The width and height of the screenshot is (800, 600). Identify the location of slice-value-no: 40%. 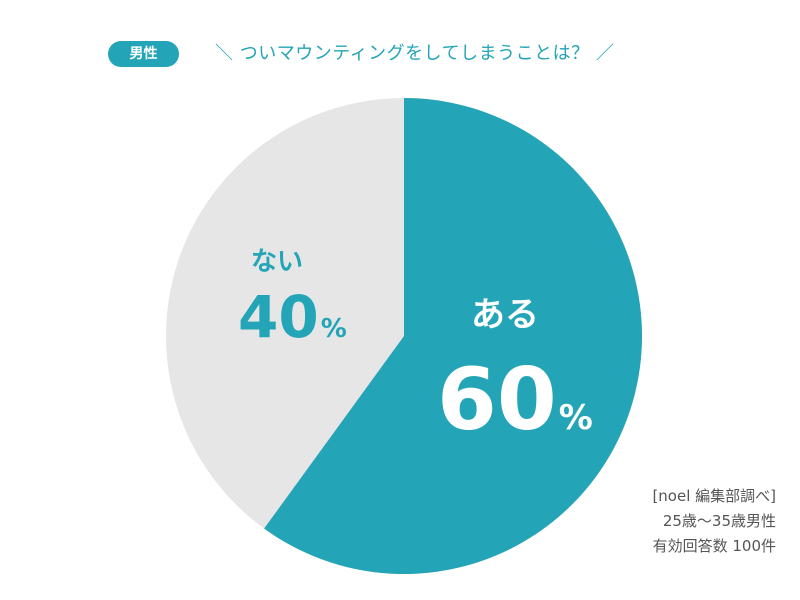
(292, 317).